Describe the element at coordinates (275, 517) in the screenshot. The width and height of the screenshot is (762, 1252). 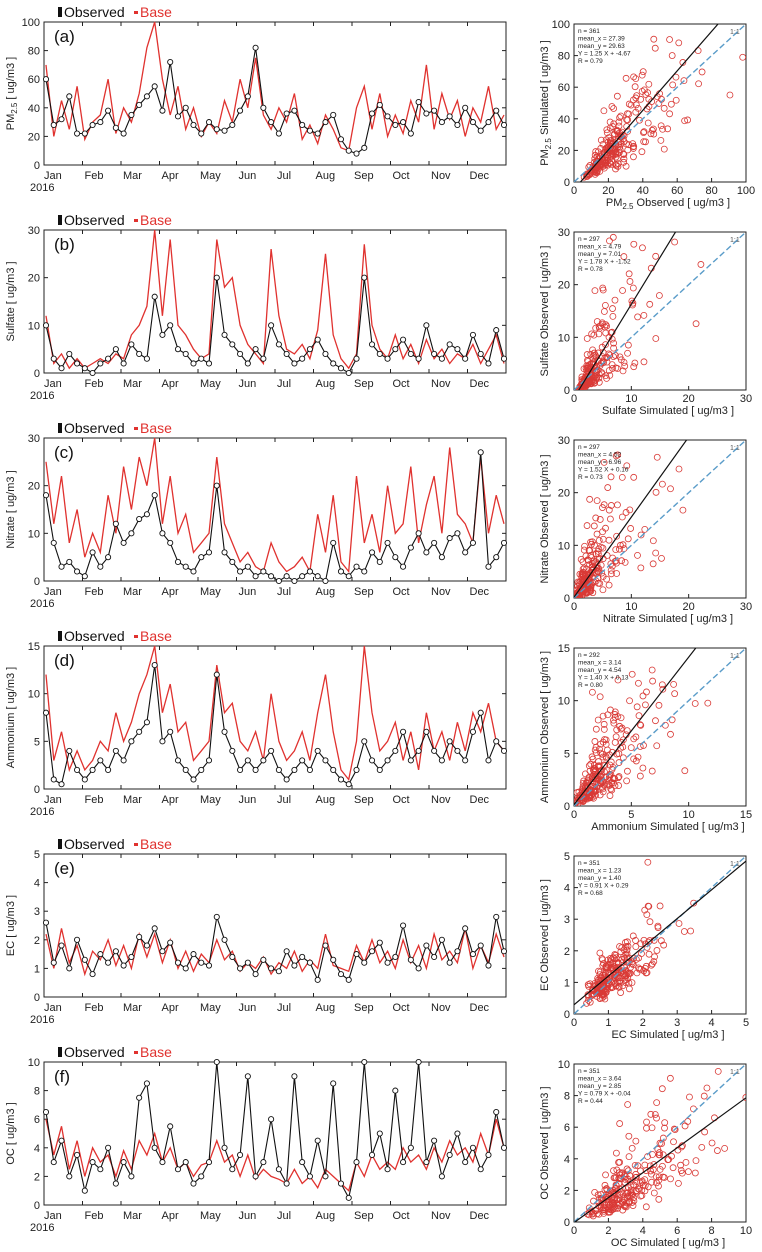
I see `observed-series-line` at that location.